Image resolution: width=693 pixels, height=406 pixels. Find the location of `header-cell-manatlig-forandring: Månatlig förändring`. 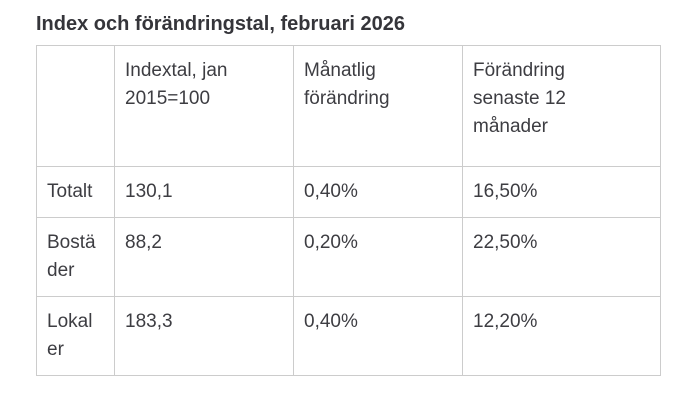

header-cell-manatlig-forandring: Månatlig förändring is located at coordinates (378, 106).